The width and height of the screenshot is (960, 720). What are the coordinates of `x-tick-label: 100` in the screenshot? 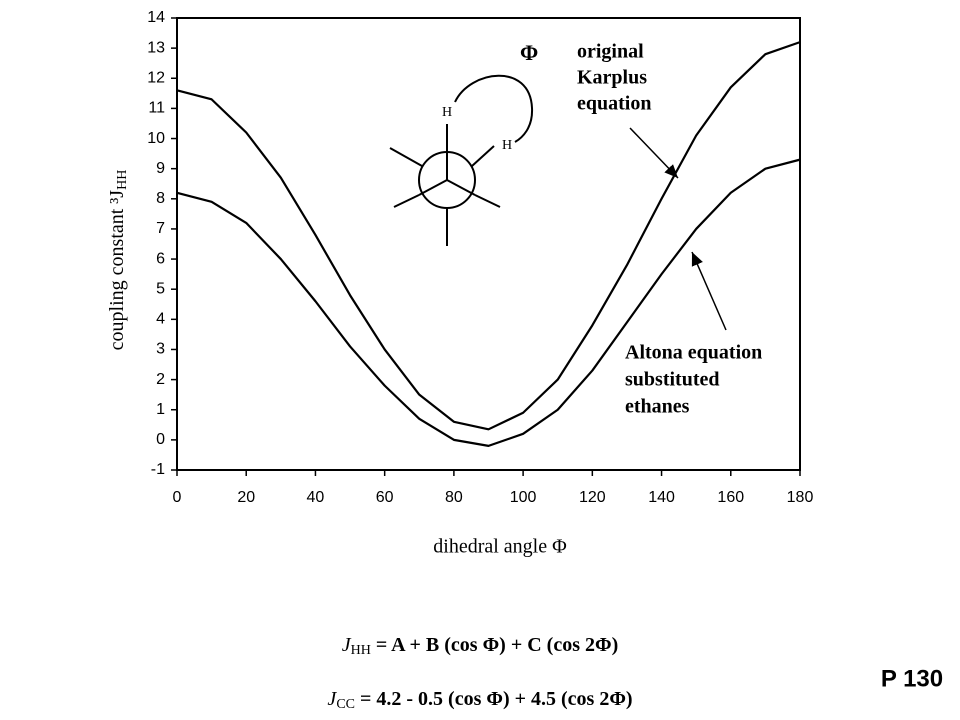 It's located at (523, 497).